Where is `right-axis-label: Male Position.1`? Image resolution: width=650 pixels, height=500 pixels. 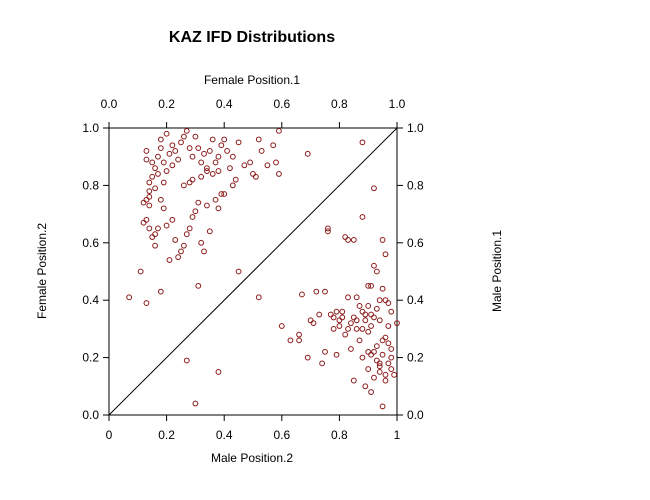
right-axis-label: Male Position.1 is located at coordinates (497, 271).